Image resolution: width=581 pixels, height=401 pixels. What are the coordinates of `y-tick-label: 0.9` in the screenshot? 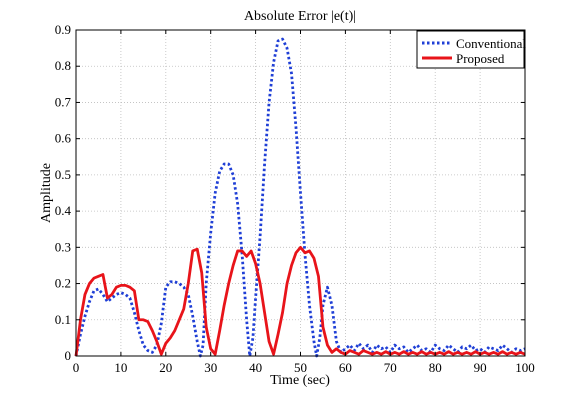 It's located at (63, 29).